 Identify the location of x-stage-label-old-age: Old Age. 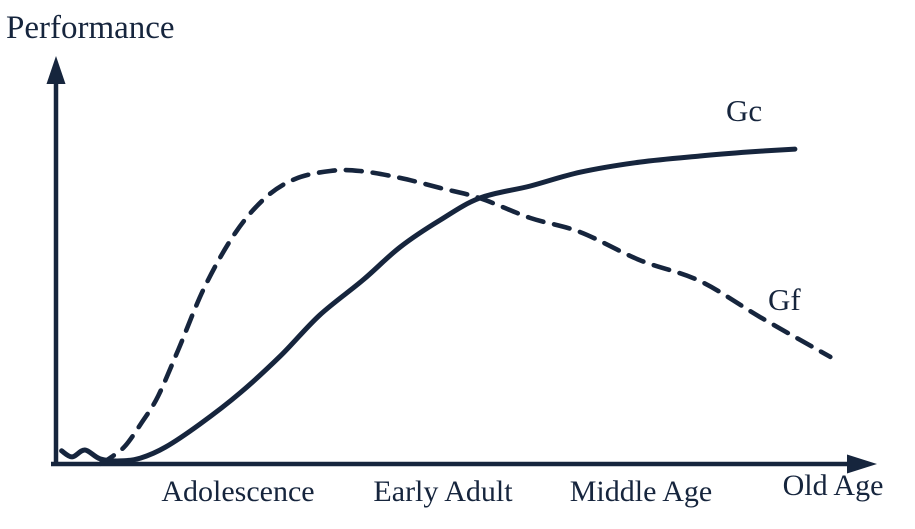
(833, 485).